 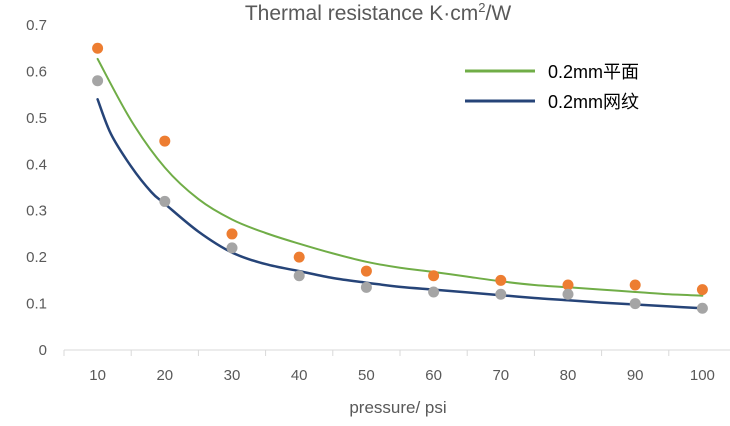 I want to click on chart-title: Thermal resistance K·cm2/W, so click(x=378, y=12).